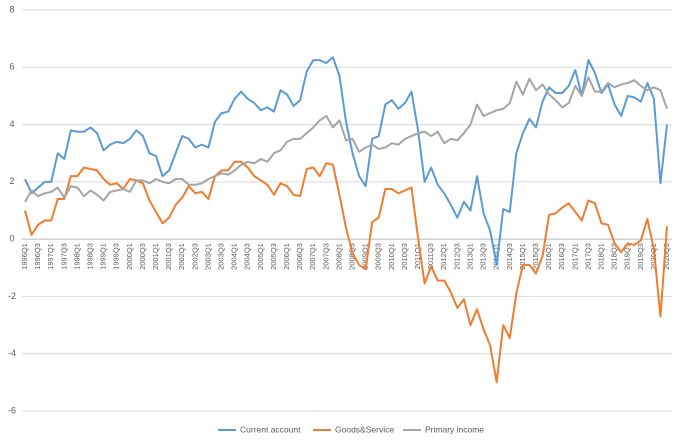  What do you see at coordinates (221, 256) in the screenshot?
I see `x-tick-label: 2003Q3` at bounding box center [221, 256].